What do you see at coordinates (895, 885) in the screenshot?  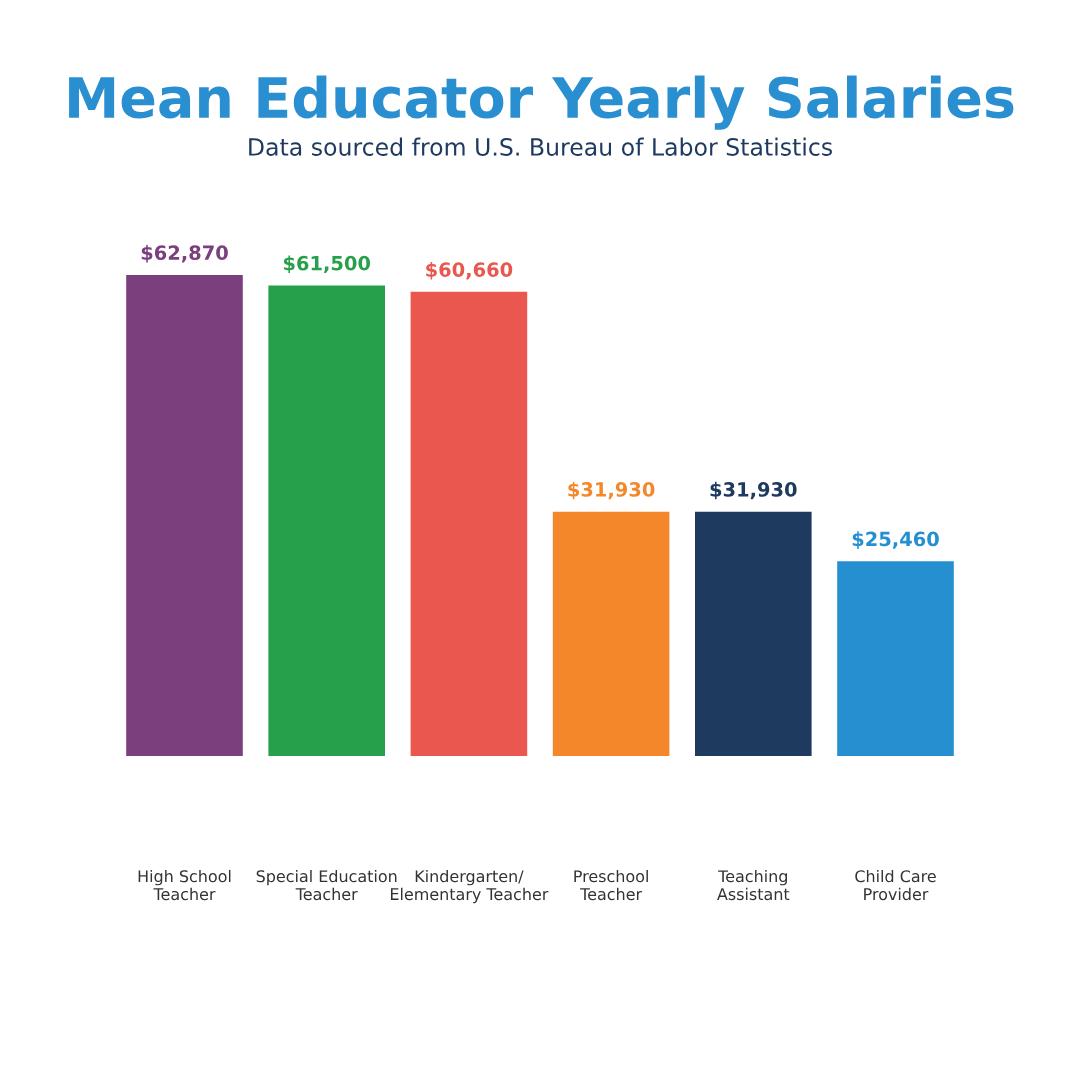 I see `x-tick-label: Child Care Provider` at bounding box center [895, 885].